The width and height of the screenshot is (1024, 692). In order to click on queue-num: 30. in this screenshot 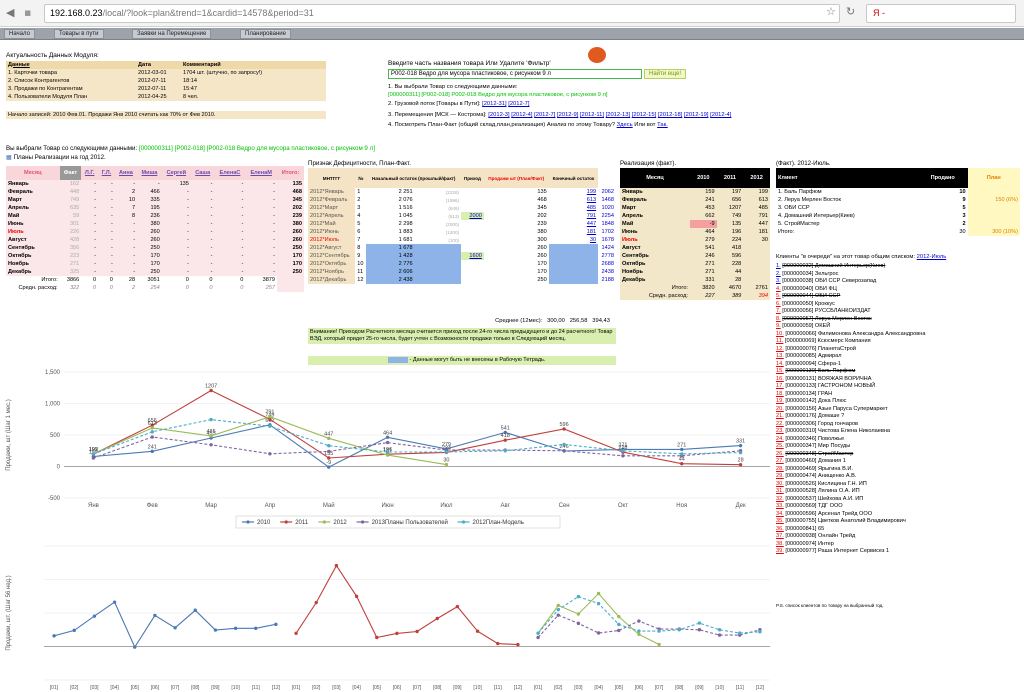, I will do `click(780, 483)`.